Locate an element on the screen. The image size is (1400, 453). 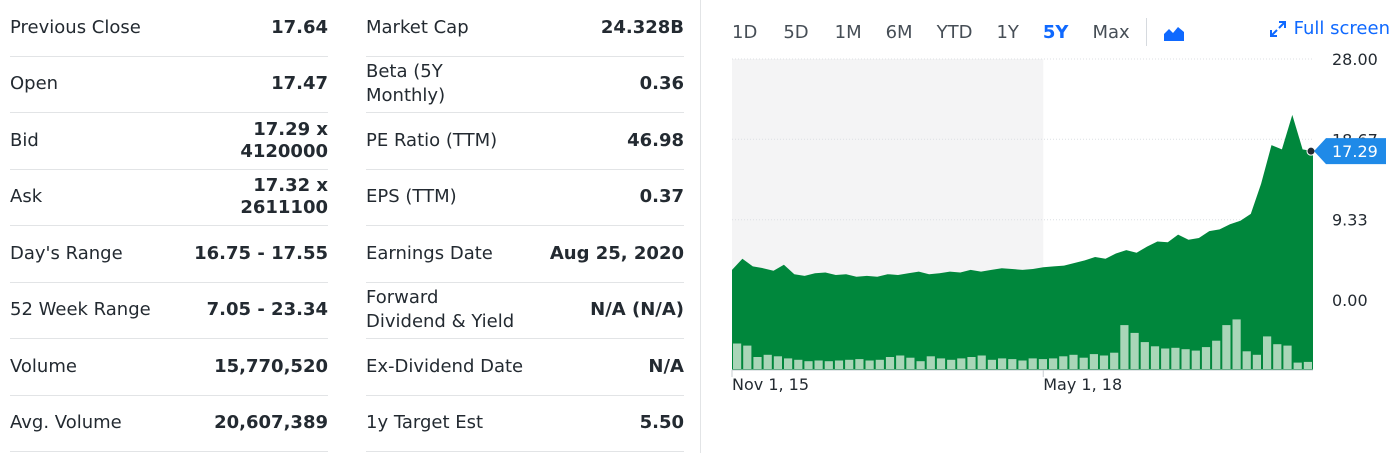
stat-label: 1y Target Est is located at coordinates (425, 423).